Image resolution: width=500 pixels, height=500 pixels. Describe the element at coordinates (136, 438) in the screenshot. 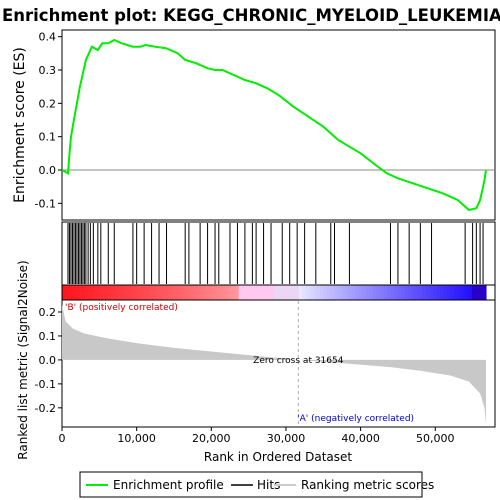

I see `x-tick-label: 10,000` at that location.